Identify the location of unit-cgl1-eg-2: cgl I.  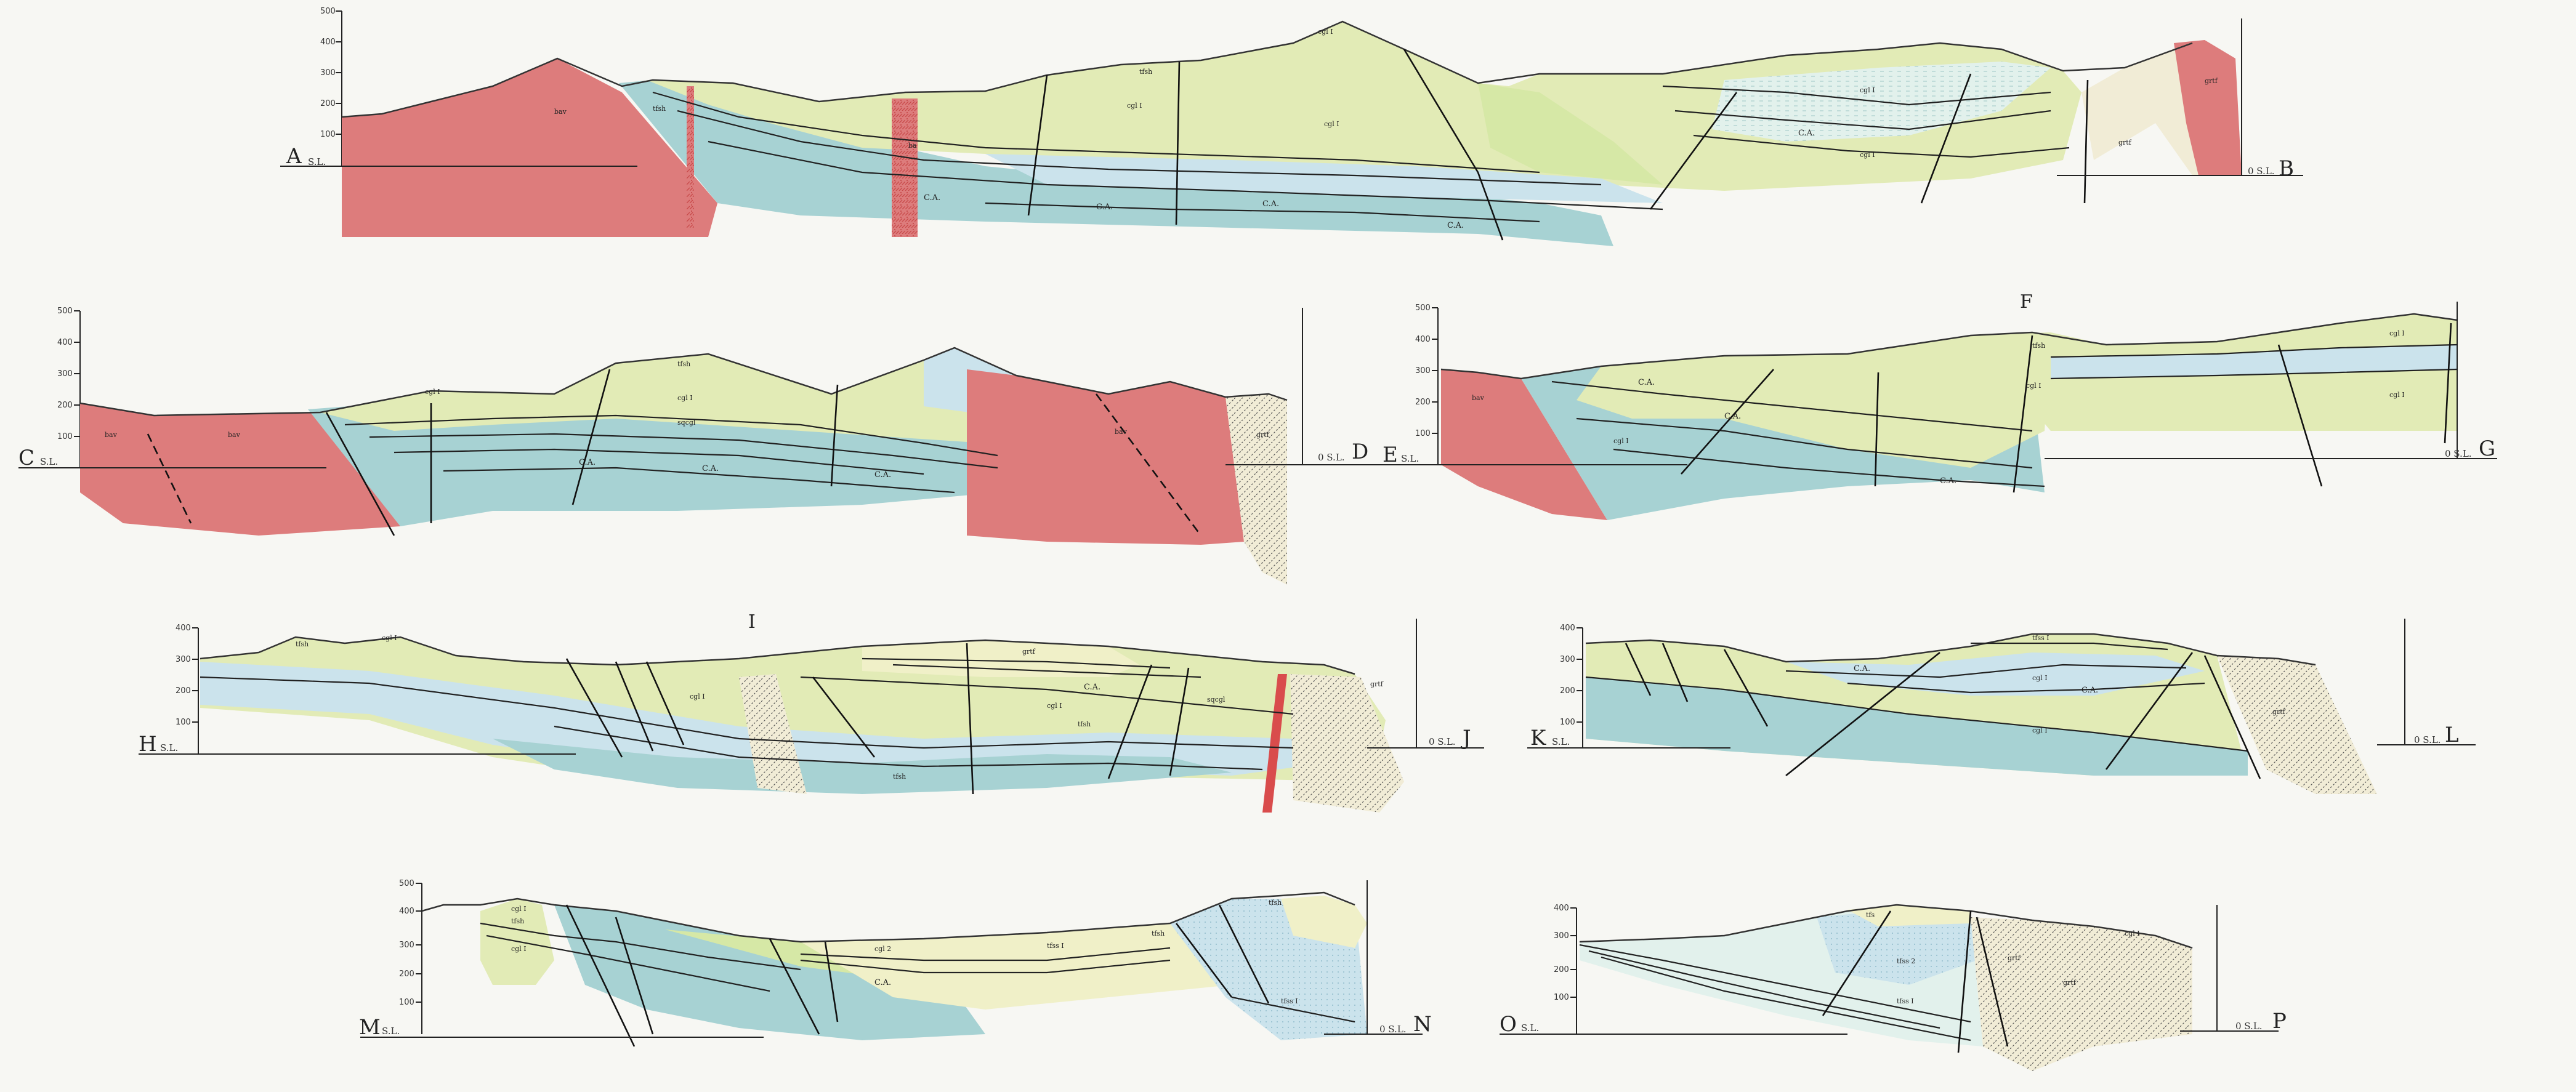
(2033, 386).